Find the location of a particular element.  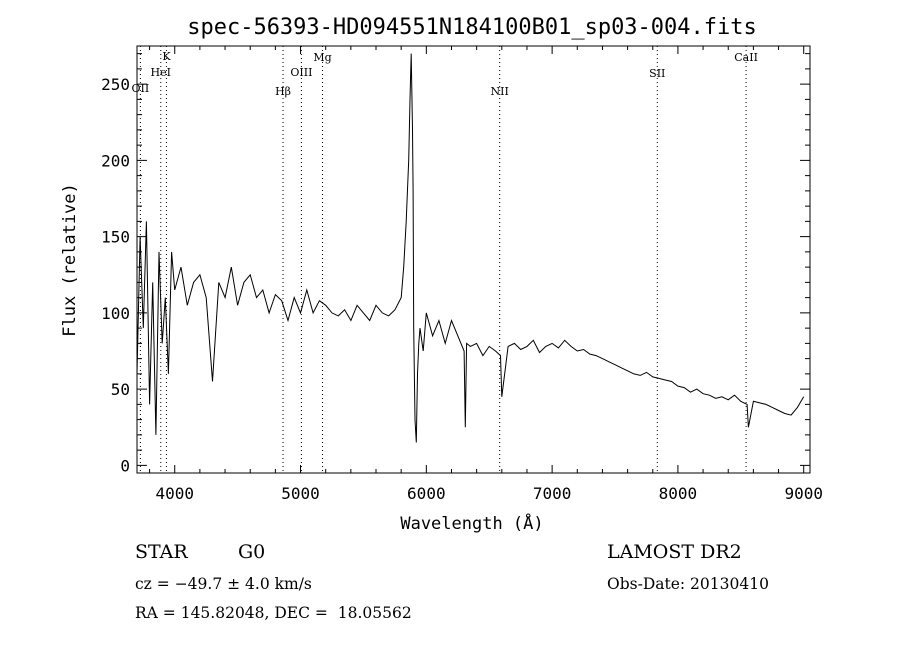

y-axis-label: Flux (relative) is located at coordinates (70, 260).